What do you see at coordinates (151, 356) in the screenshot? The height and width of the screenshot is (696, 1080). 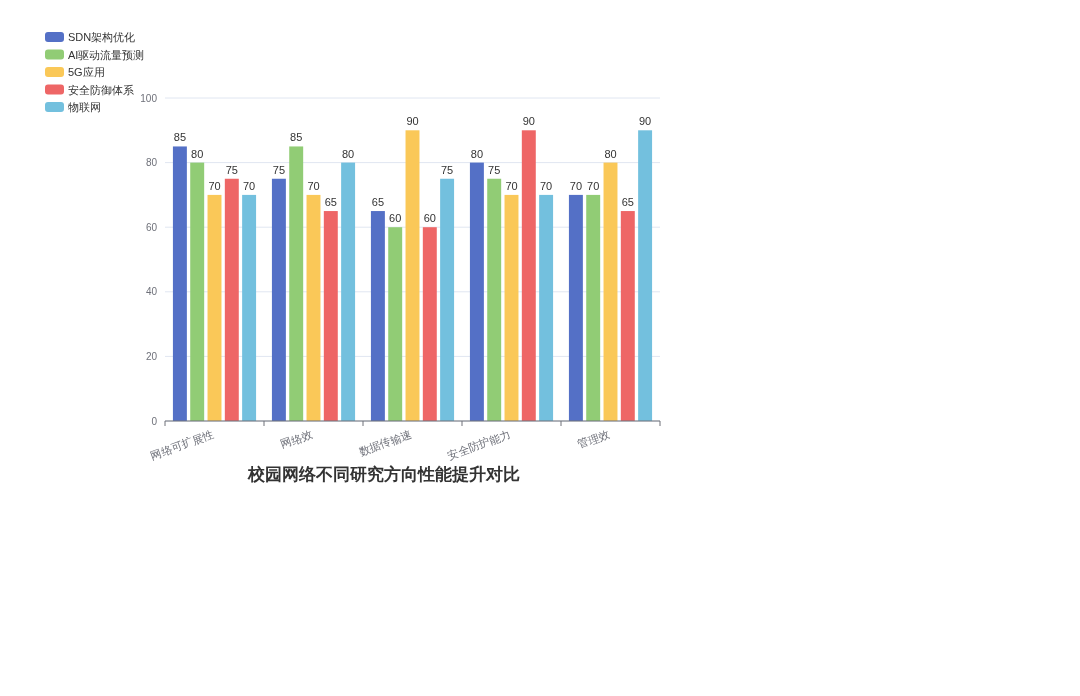 I see `y-tick-label: 20` at bounding box center [151, 356].